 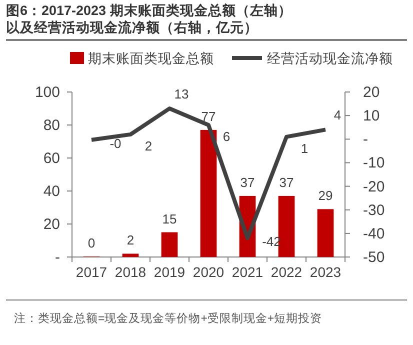 What do you see at coordinates (57, 257) in the screenshot?
I see `y-tick-label: -` at bounding box center [57, 257].